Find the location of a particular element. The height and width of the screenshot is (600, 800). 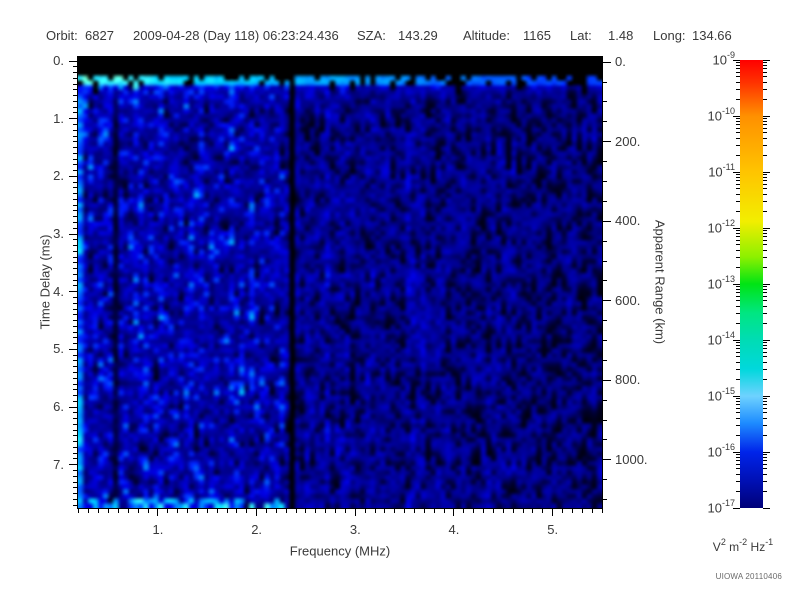

y-tick-label: 3. is located at coordinates (58, 234).